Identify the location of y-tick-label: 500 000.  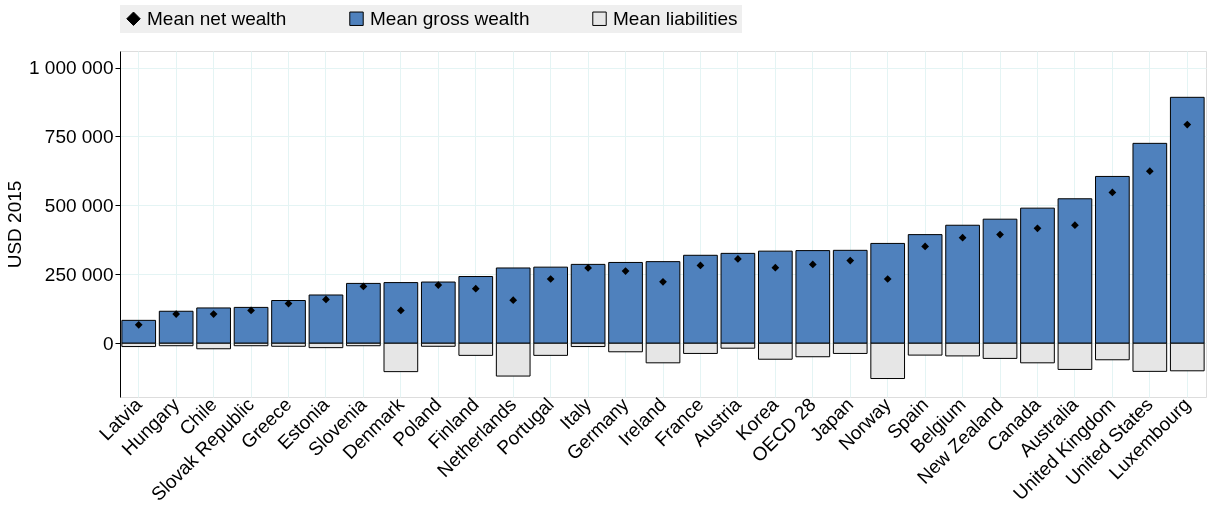
(79, 205).